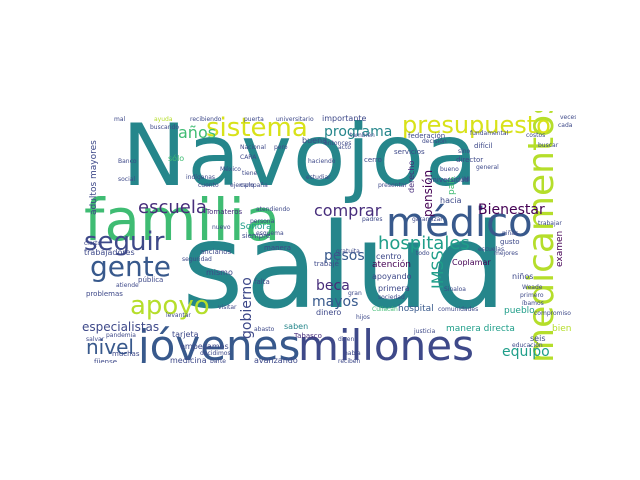  Describe the element at coordinates (416, 309) in the screenshot. I see `word-hospital: hospital` at that location.